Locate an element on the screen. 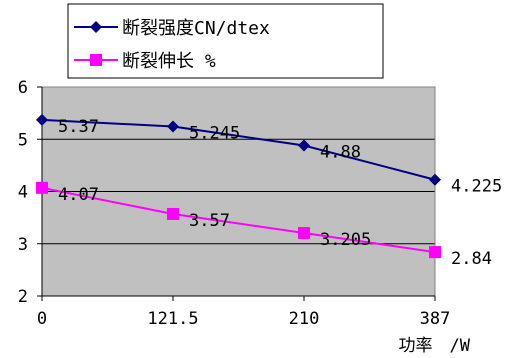 The height and width of the screenshot is (358, 522). x-axis-label: 功率 /W is located at coordinates (435, 346).